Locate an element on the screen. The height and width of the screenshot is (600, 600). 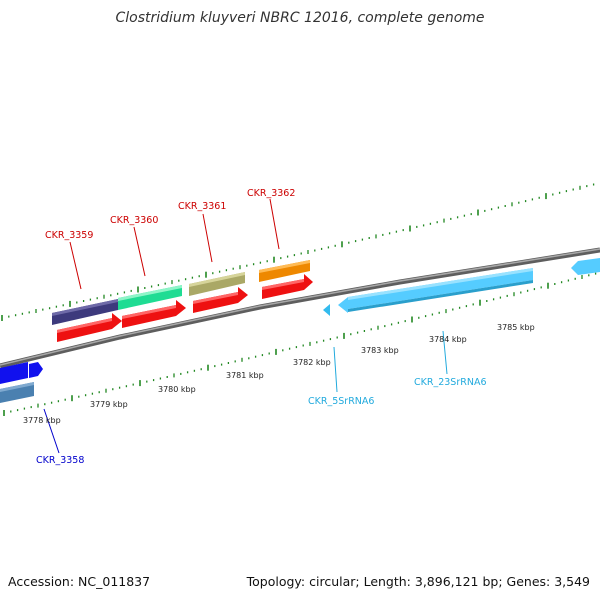
scale-label: 3785 kbp is located at coordinates (516, 327).